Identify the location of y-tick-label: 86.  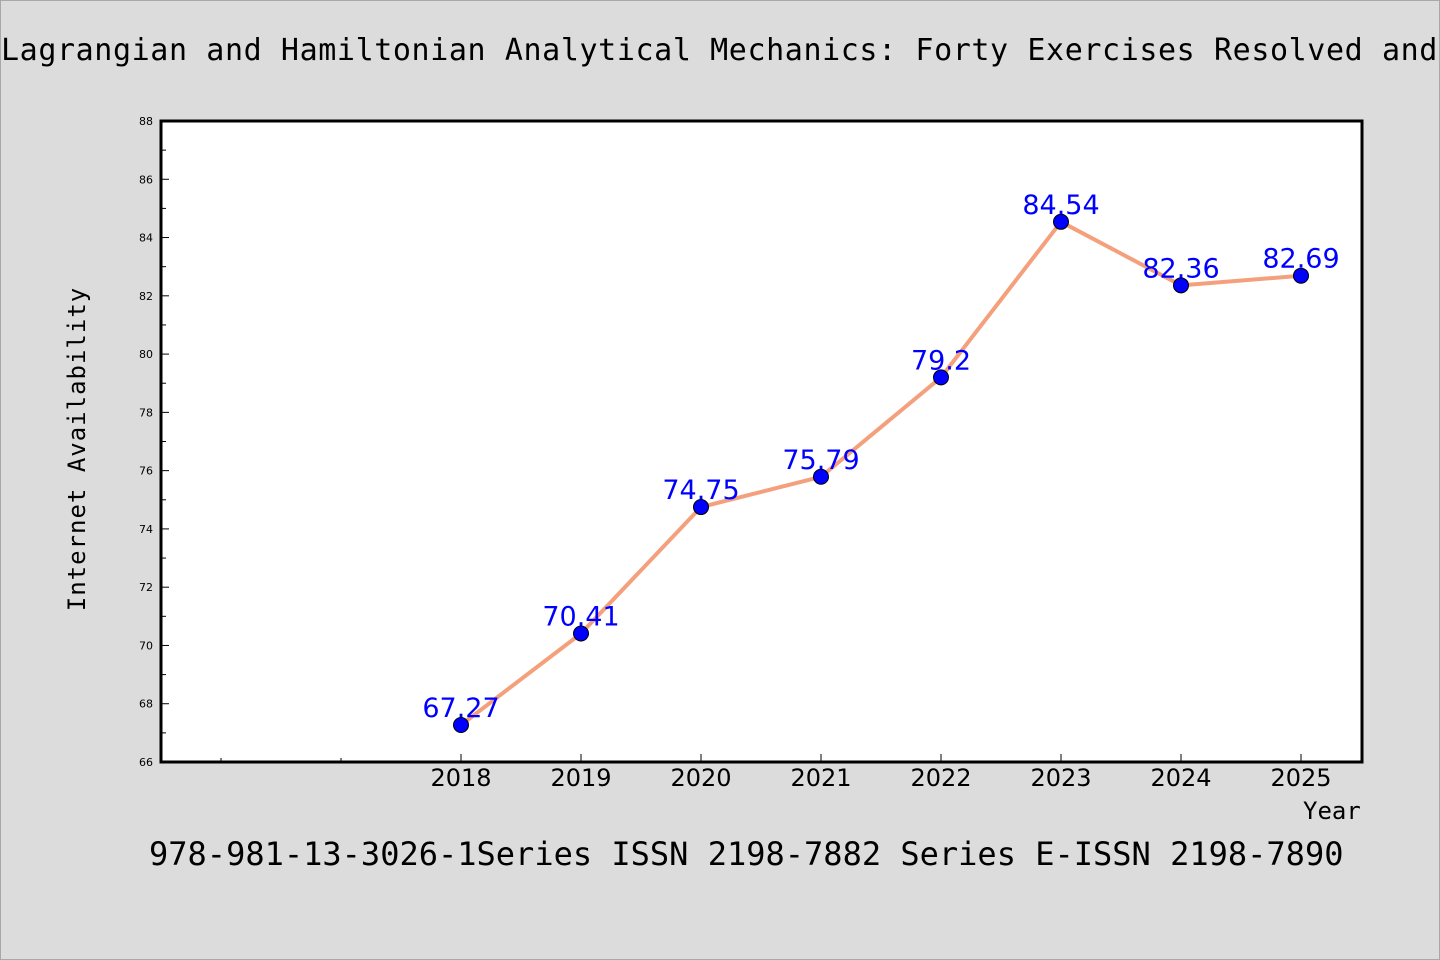
(146, 179).